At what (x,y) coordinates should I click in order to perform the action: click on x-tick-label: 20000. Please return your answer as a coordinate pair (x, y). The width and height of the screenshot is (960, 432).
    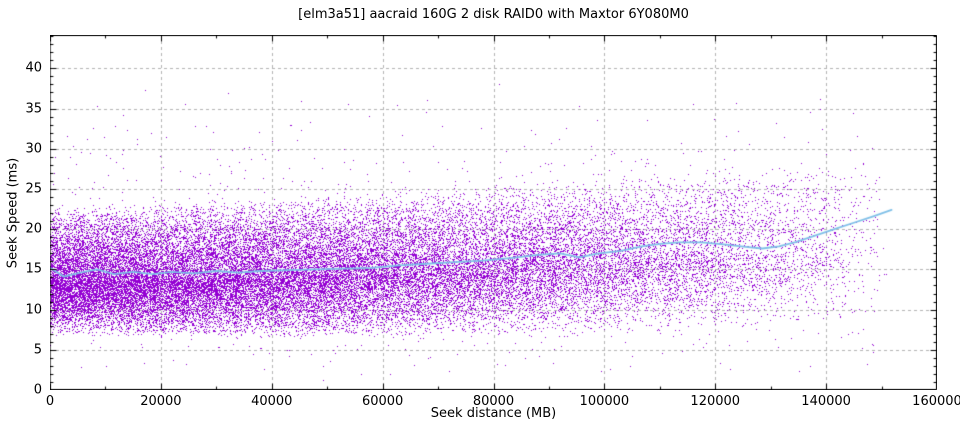
    Looking at the image, I should click on (161, 401).